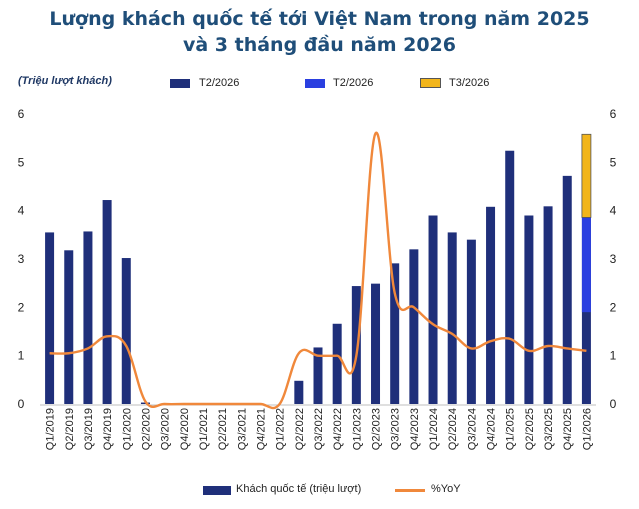 The height and width of the screenshot is (509, 639). What do you see at coordinates (586, 265) in the screenshot?
I see `bar-segment-t2-2026-blue` at bounding box center [586, 265].